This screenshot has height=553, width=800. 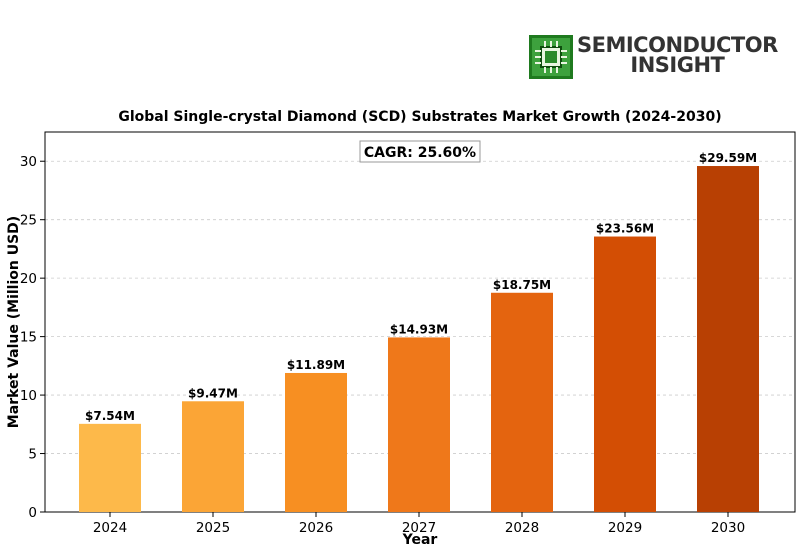 I want to click on bar-2029, so click(x=625, y=374).